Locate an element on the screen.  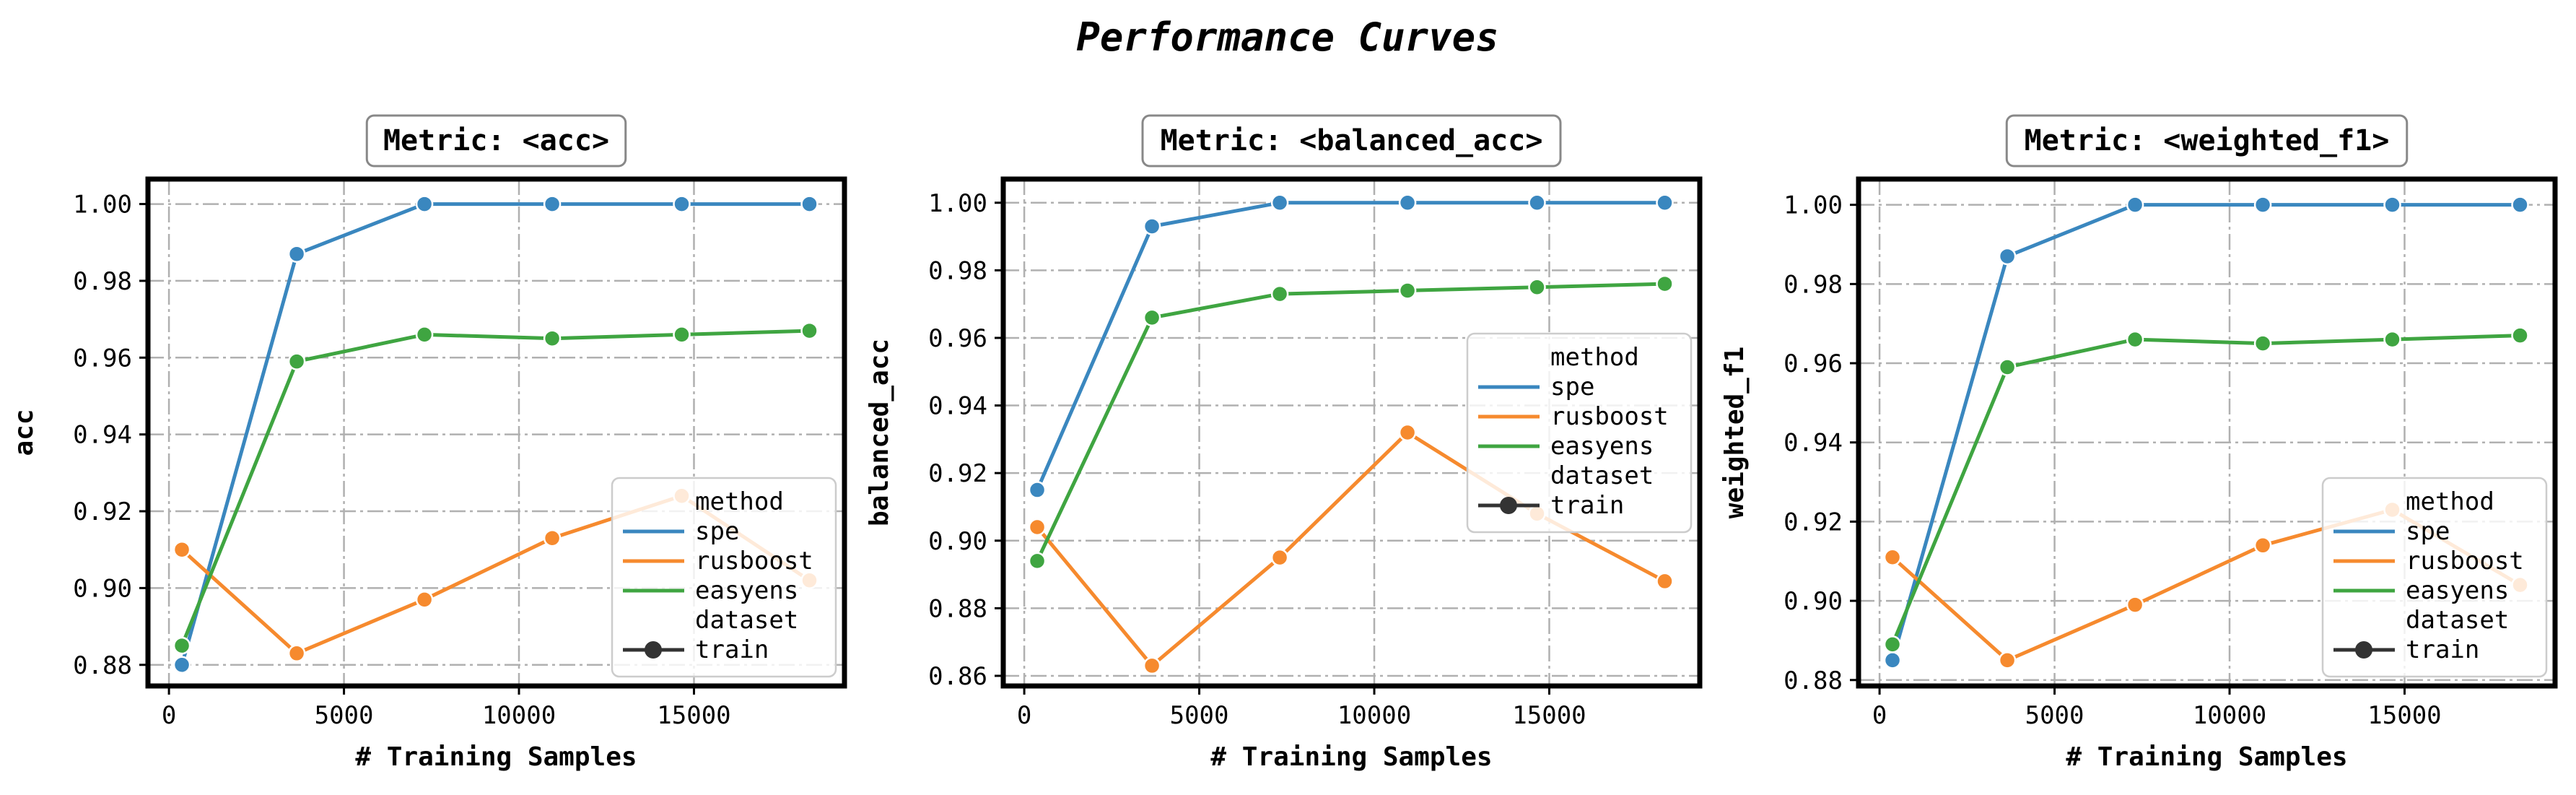
figure-title: Performance Curves is located at coordinates (1287, 37).